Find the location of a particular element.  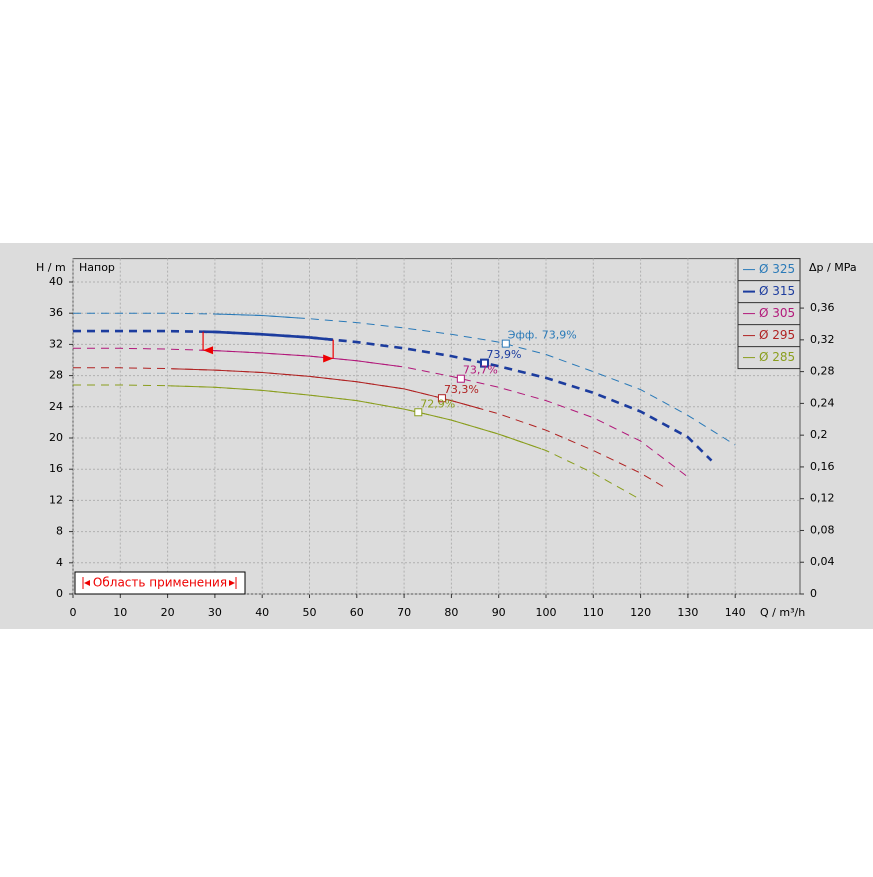

x-tick-label: 80 is located at coordinates (451, 612).